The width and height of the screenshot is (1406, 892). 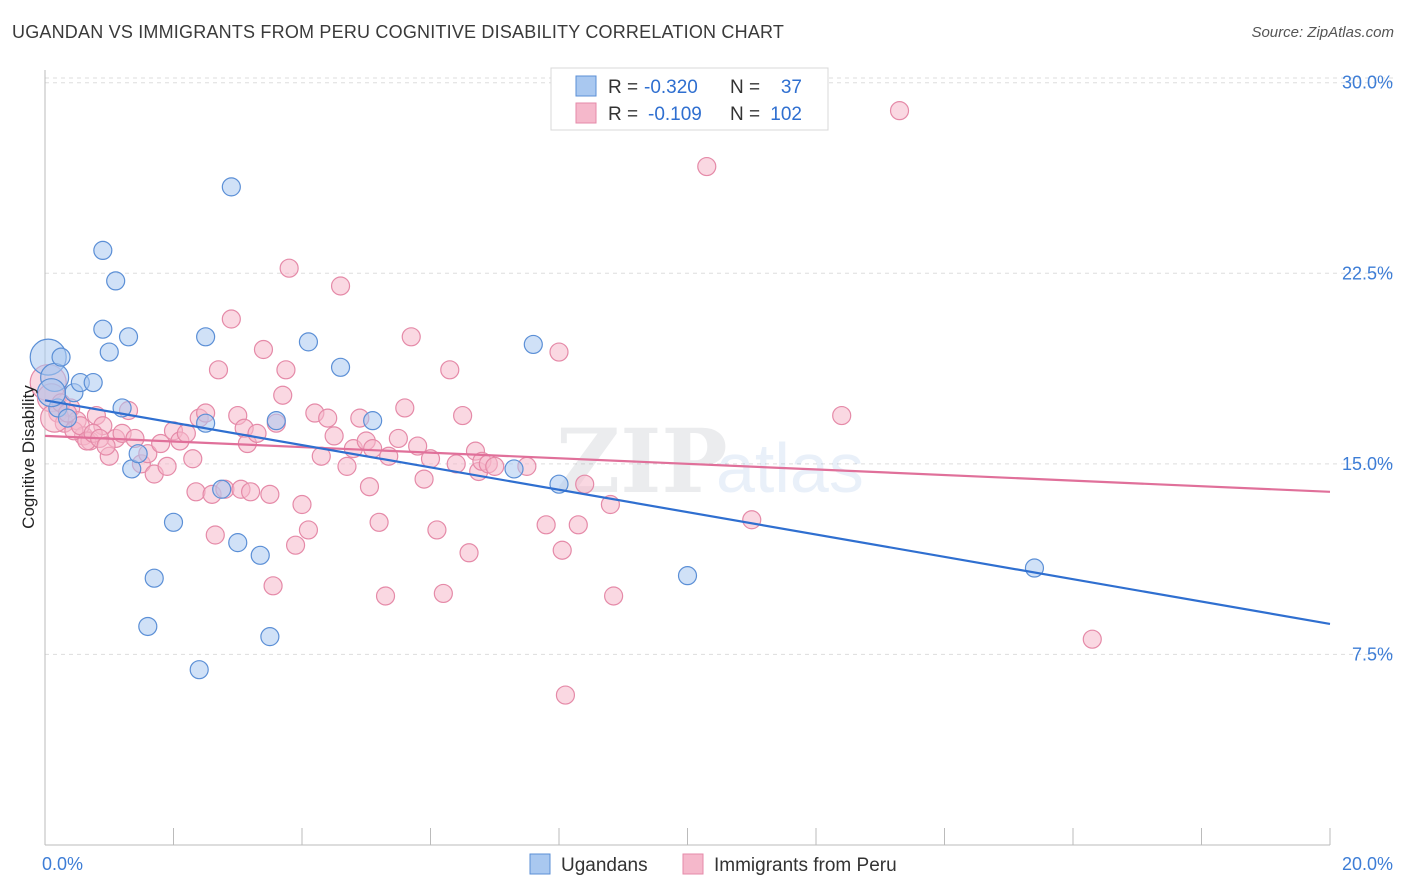 I want to click on y-tick-label: 7.5%, so click(x=1372, y=654).